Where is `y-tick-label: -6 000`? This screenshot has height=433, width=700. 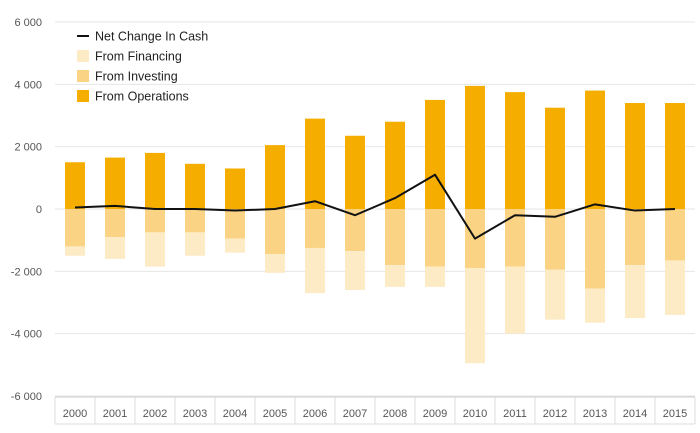
y-tick-label: -6 000 is located at coordinates (26, 397).